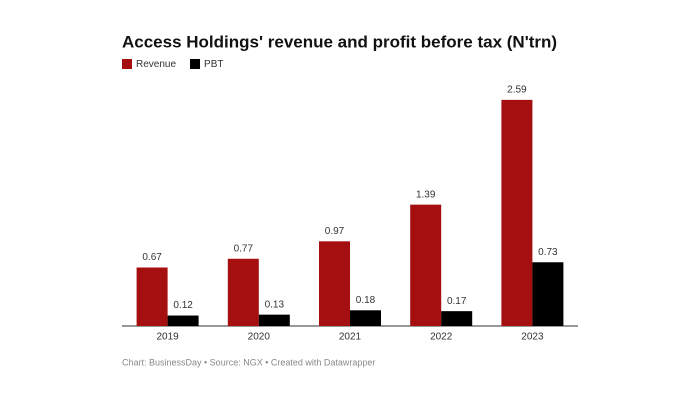 This screenshot has width=700, height=400. I want to click on value-label: 0.13, so click(275, 304).